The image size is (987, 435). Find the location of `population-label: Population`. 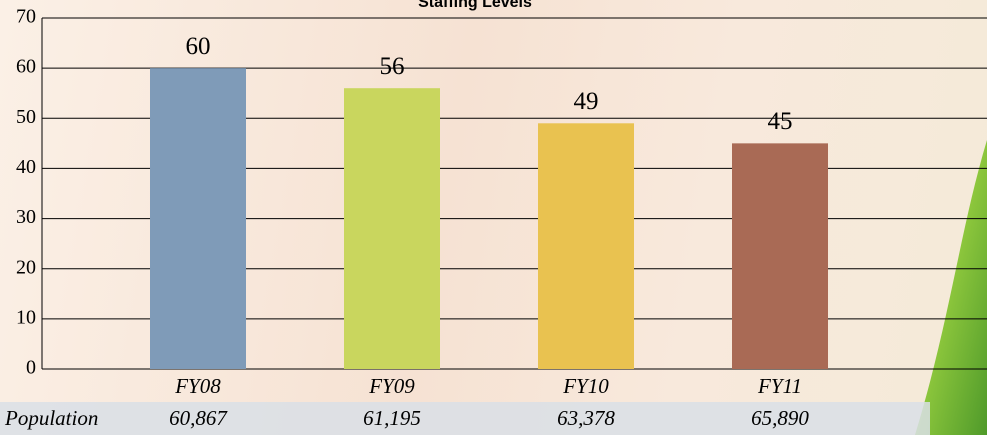

population-label: Population is located at coordinates (51, 418).